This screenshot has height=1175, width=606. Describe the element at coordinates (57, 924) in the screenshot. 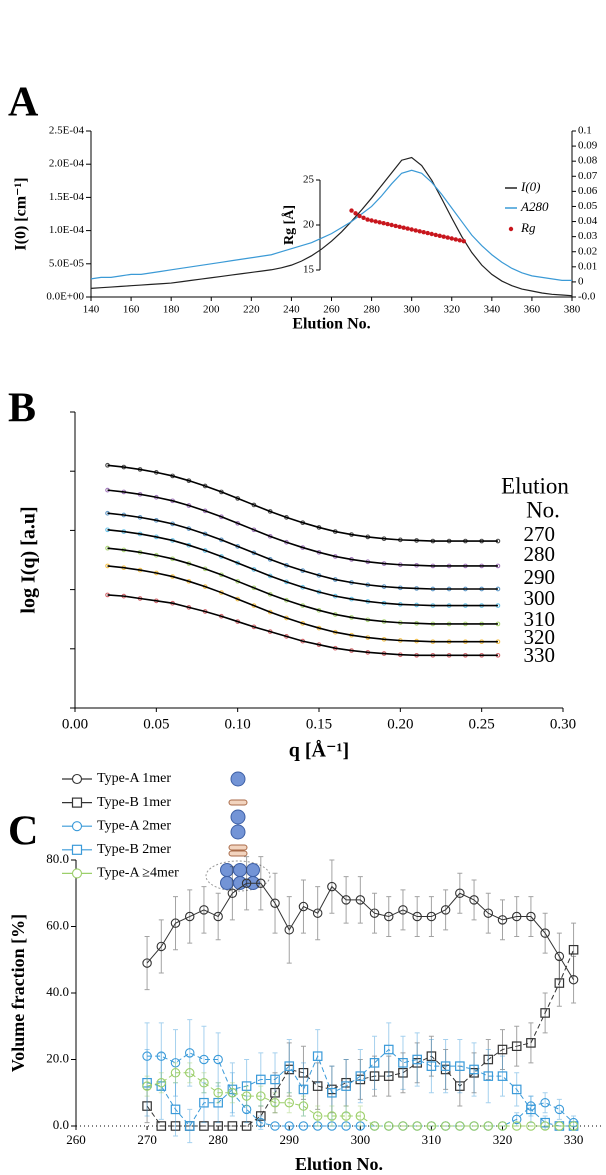

I see `y-tick-label: 60.0` at that location.